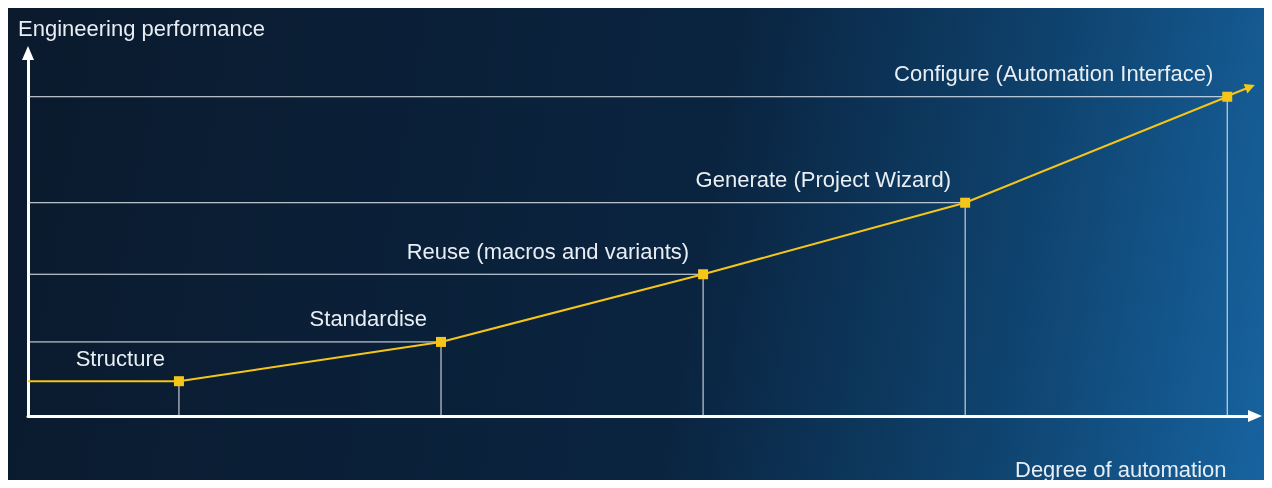 Image resolution: width=1272 pixels, height=488 pixels. I want to click on text: Configure (Automation Interface), so click(1054, 74).